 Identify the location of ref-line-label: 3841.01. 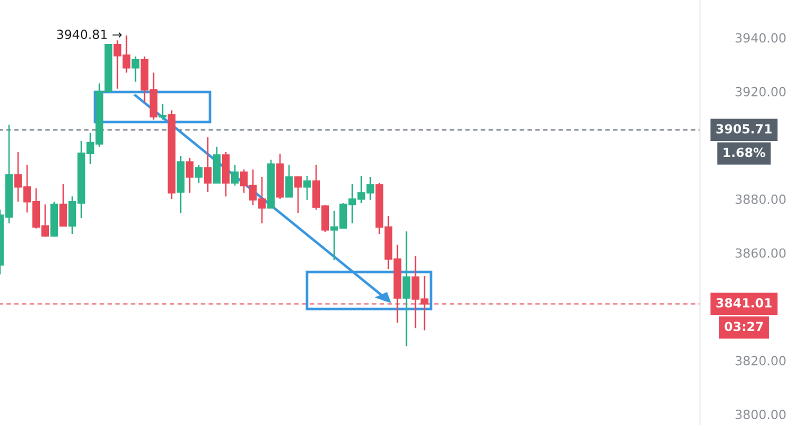
(744, 303).